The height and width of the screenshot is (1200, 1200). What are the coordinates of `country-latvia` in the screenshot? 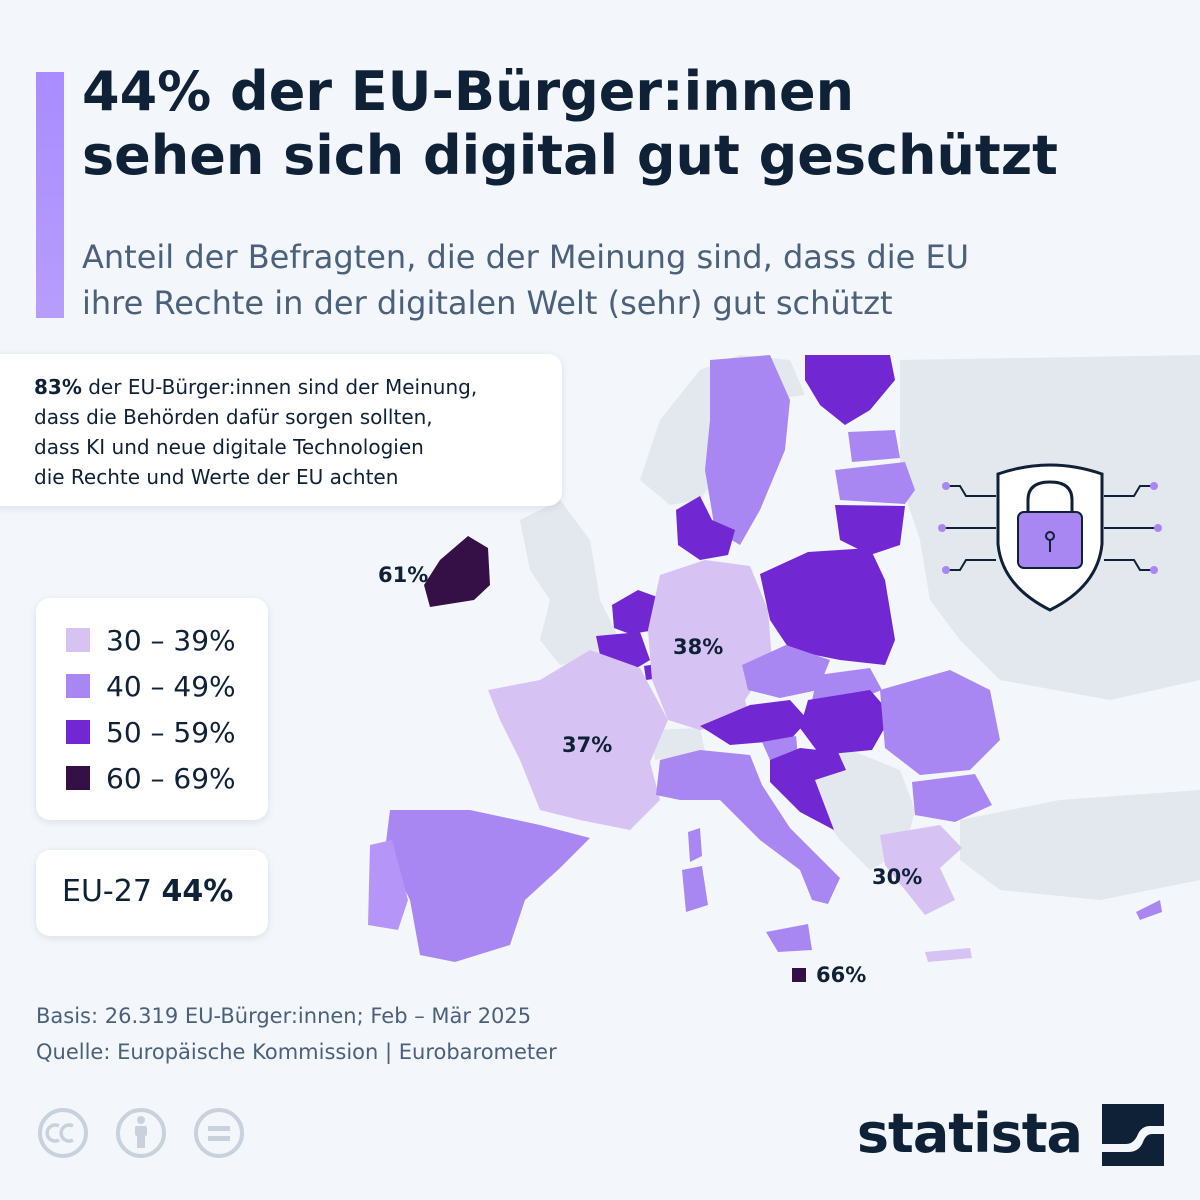 It's located at (875, 483).